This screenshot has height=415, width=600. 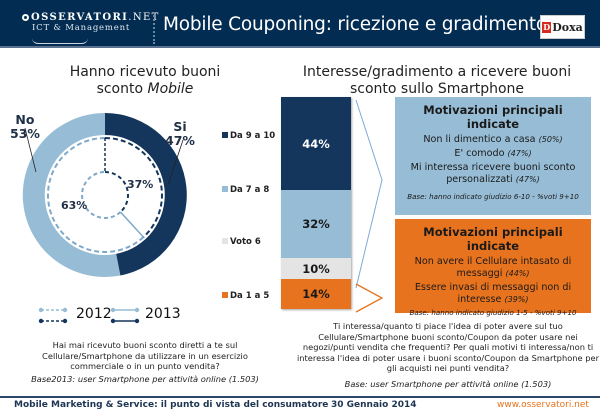 I want to click on label-no-text: No, so click(x=25, y=119).